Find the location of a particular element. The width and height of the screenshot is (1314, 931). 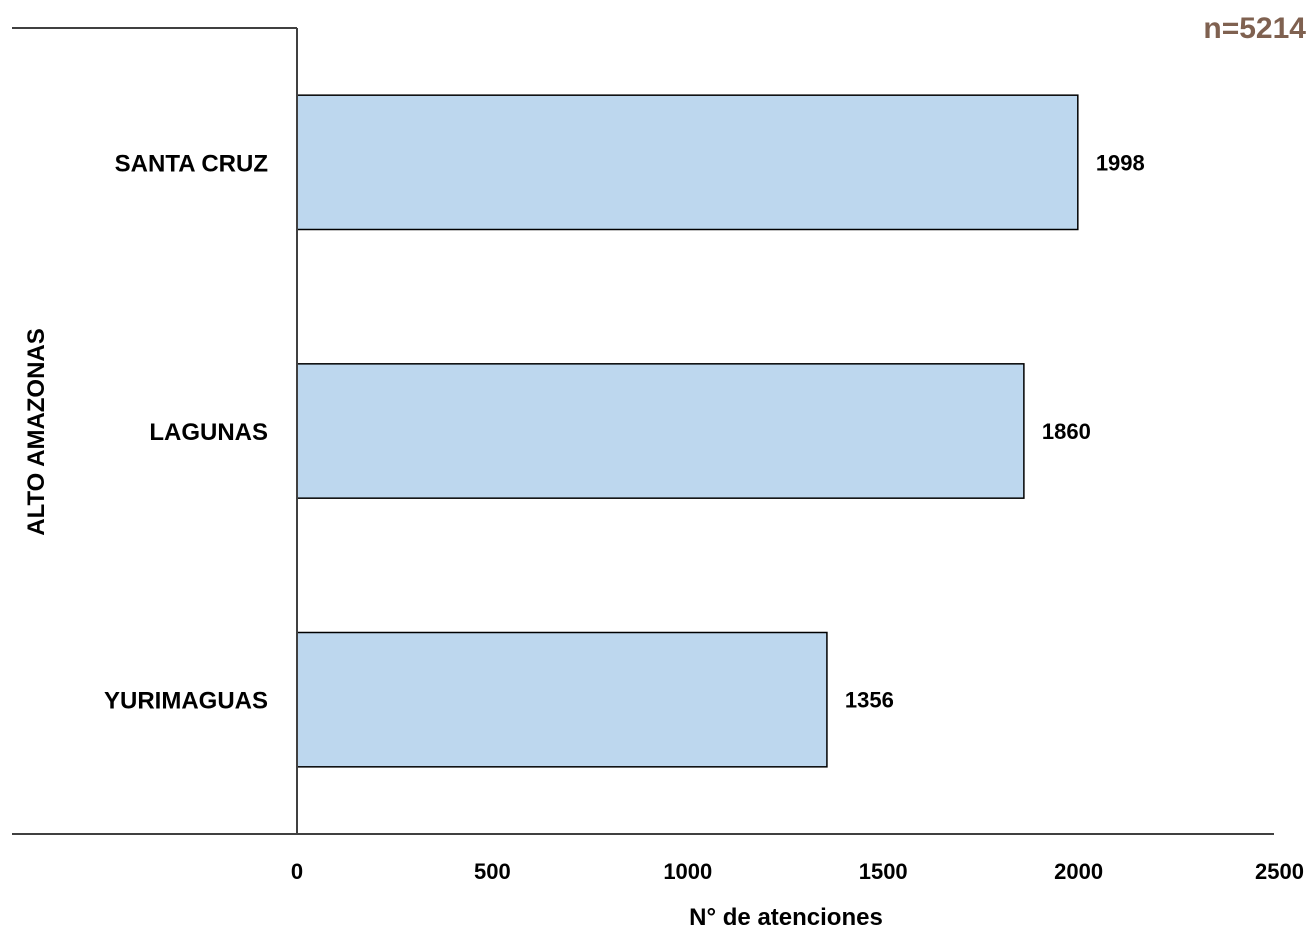

x-tick-label: 2000 is located at coordinates (1078, 871).